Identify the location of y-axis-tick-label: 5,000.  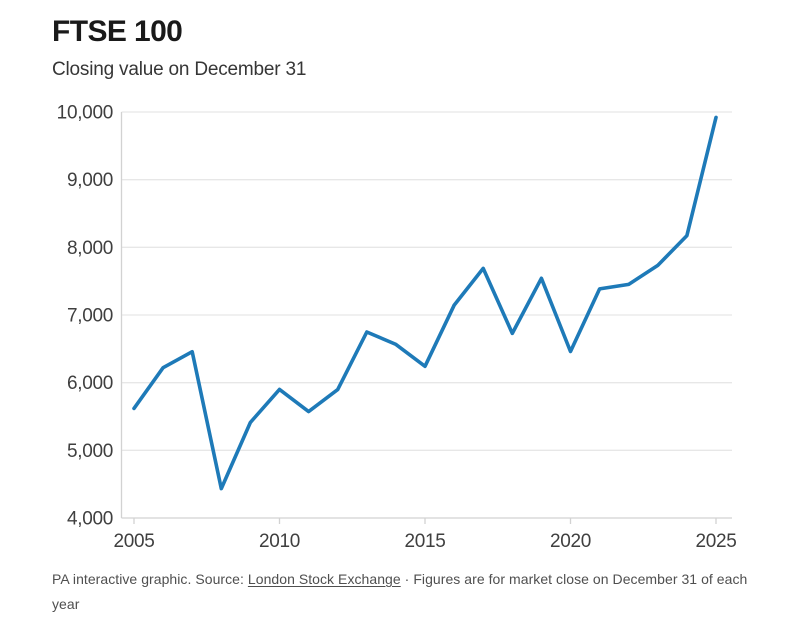
(90, 451).